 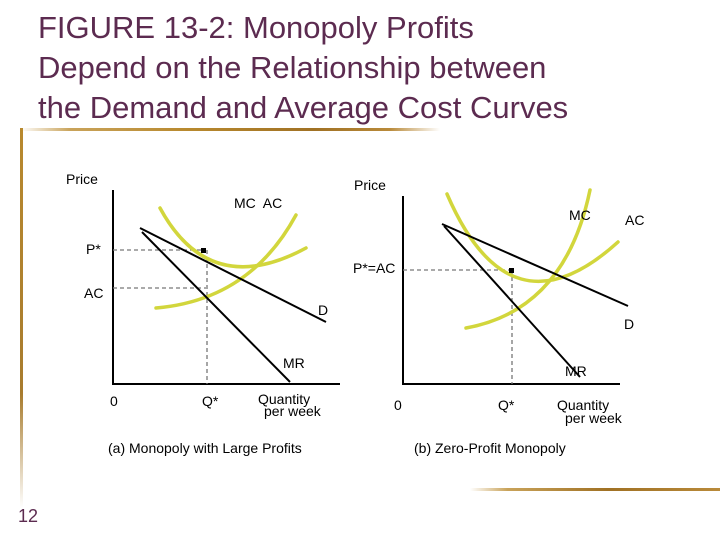 I want to click on panel-a-caption: (a) Monopoly with Large Profits, so click(x=205, y=448).